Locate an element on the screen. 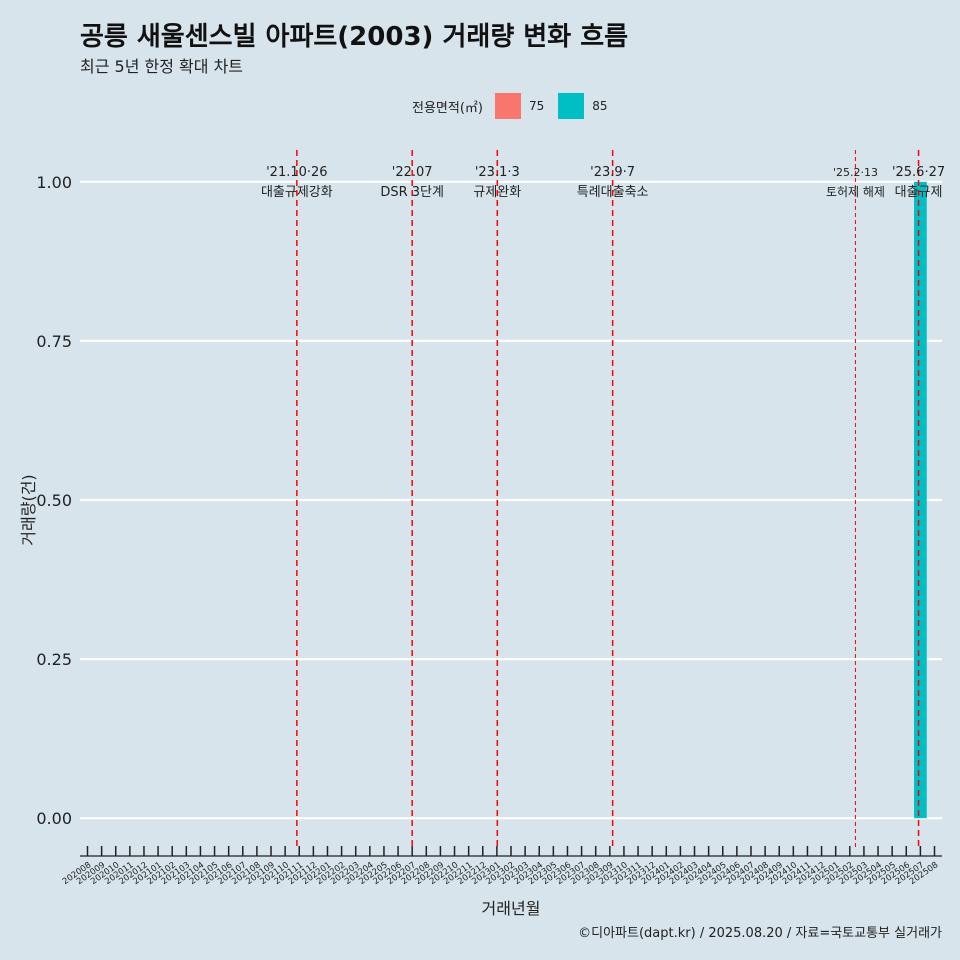 The width and height of the screenshot is (960, 960). chart-subtitle: 최근 5년 한정 확대 차트 is located at coordinates (162, 66).